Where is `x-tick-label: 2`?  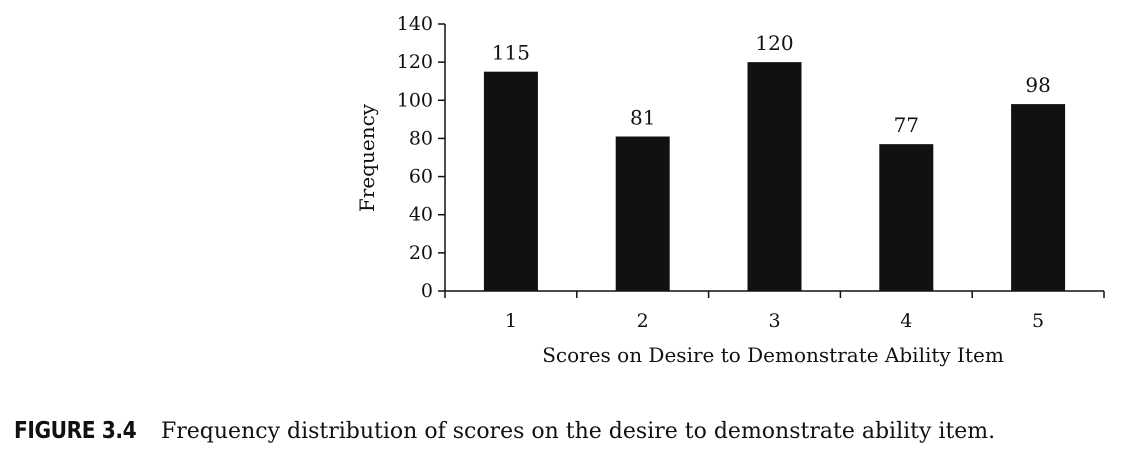 x-tick-label: 2 is located at coordinates (643, 321).